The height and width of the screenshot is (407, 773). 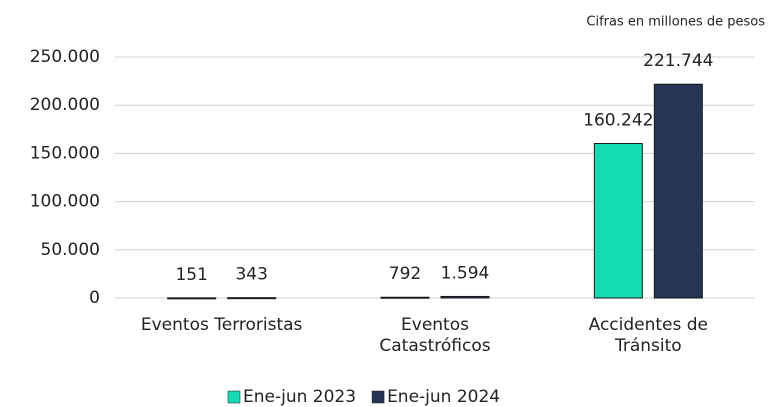 I want to click on y-tick-label: 100.000, so click(x=65, y=202).